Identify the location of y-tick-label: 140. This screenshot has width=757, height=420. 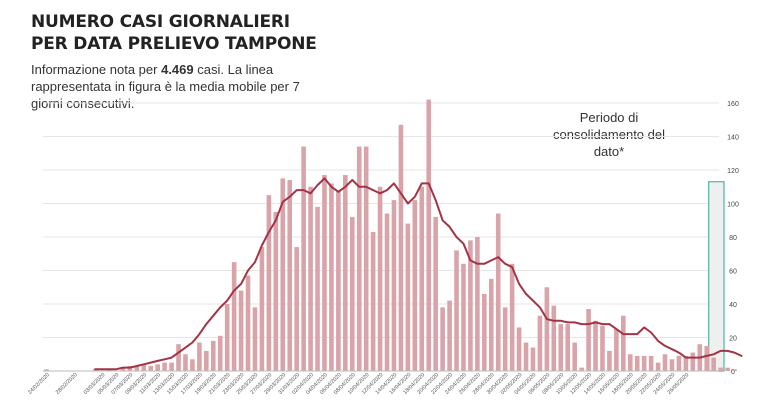
(733, 138).